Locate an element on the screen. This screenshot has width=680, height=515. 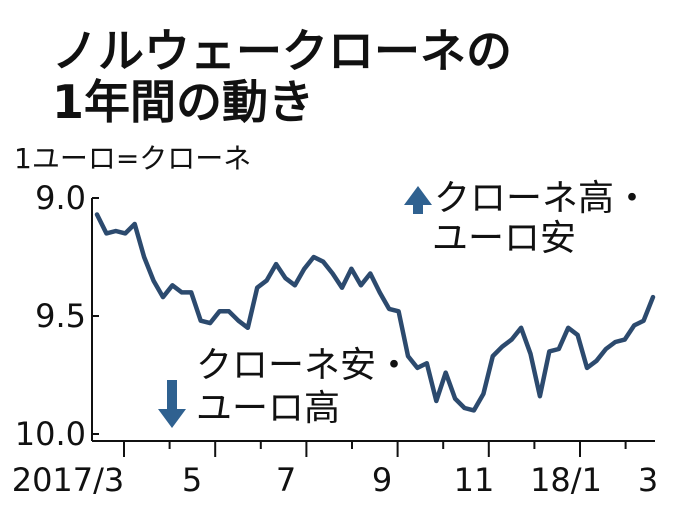
x-tick-label: 5 is located at coordinates (192, 480).